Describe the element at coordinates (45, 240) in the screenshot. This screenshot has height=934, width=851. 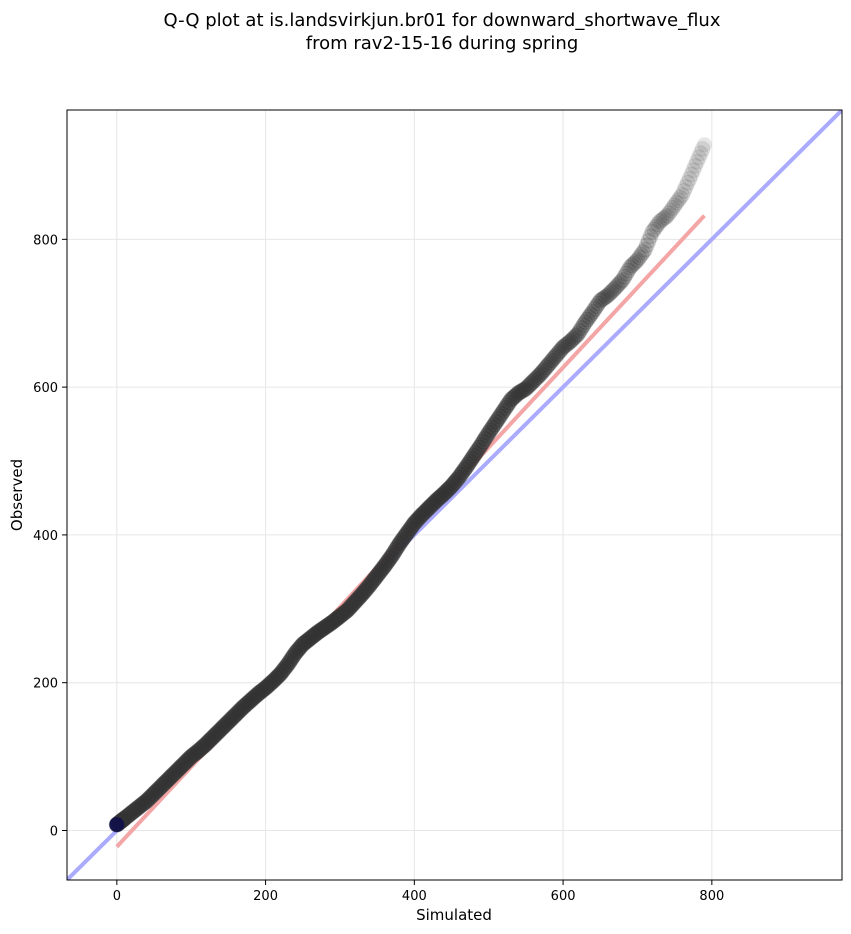
I see `y-tick-label: 800` at that location.